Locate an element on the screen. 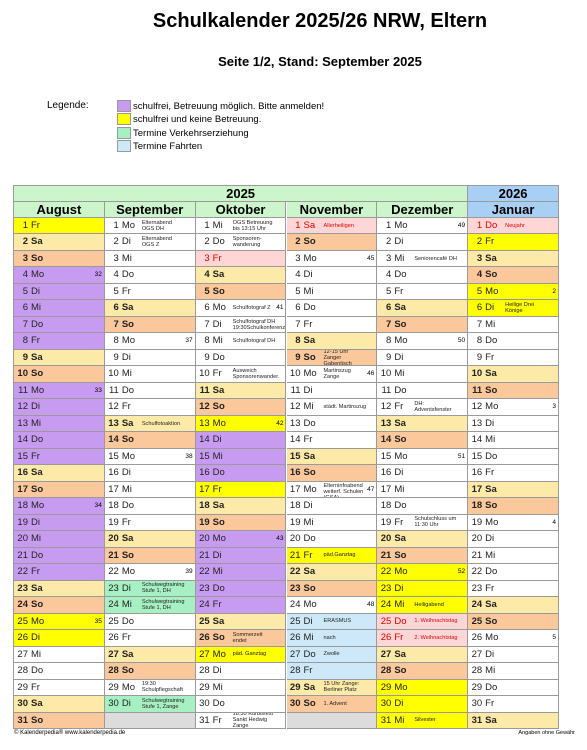  day-cell: 13 Sa is located at coordinates (423, 424).